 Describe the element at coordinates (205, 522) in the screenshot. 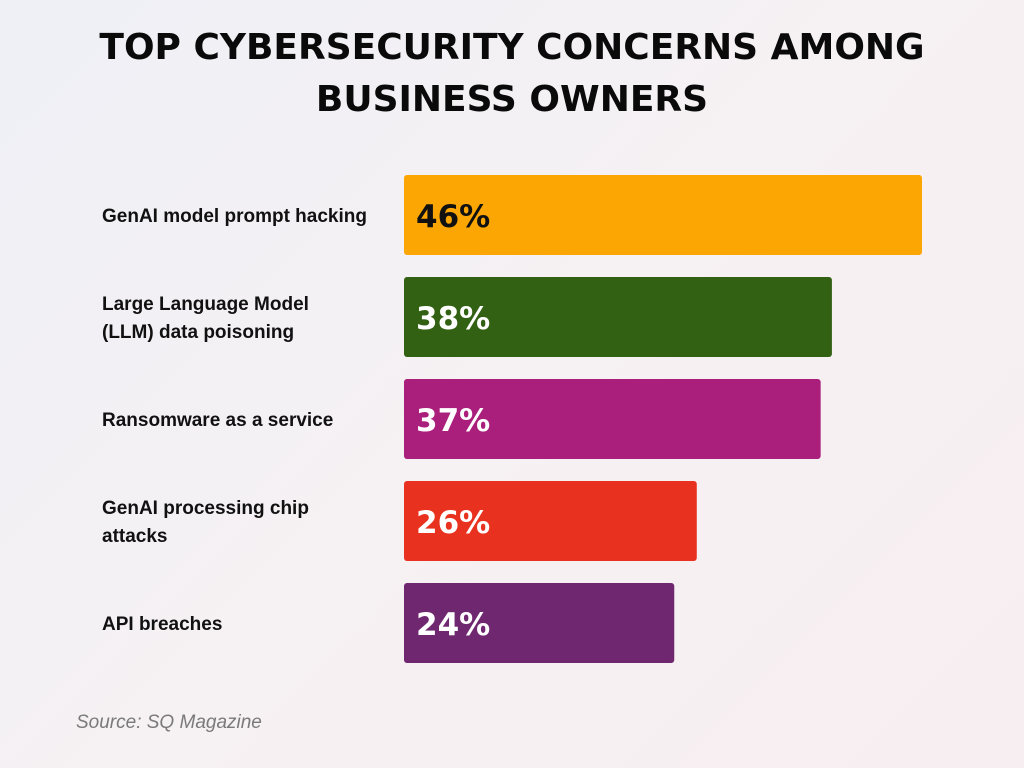

I see `category-label: GenAI processing chip attacks` at that location.